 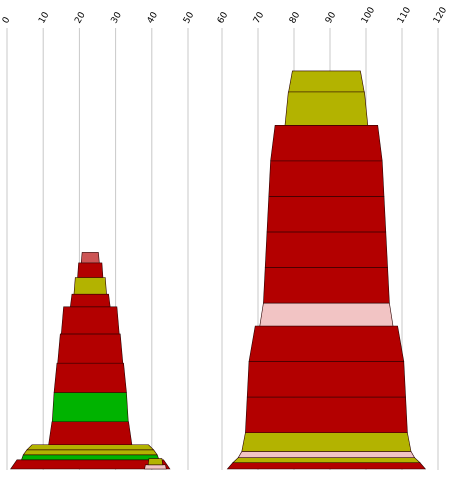 I want to click on x-tick-label: 30, so click(x=117, y=17).